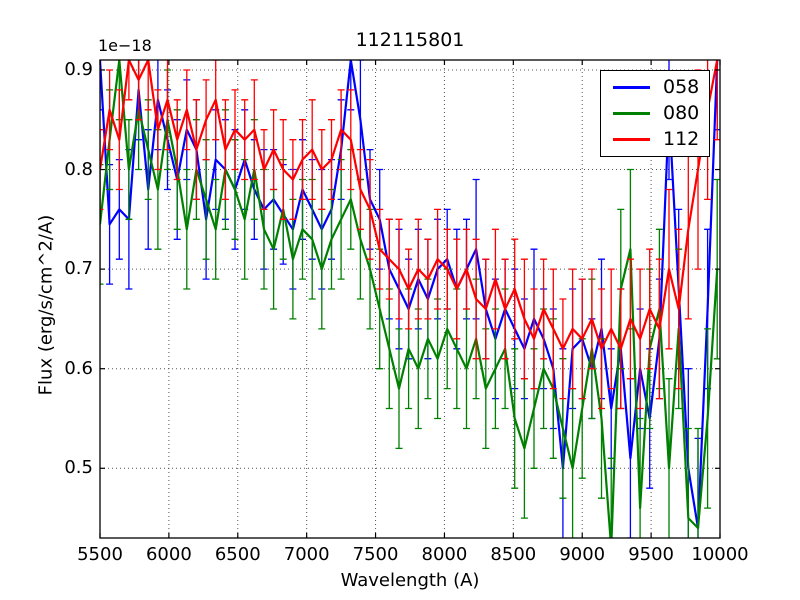 This screenshot has height=600, width=800. I want to click on x-tick-label: 6500, so click(237, 554).